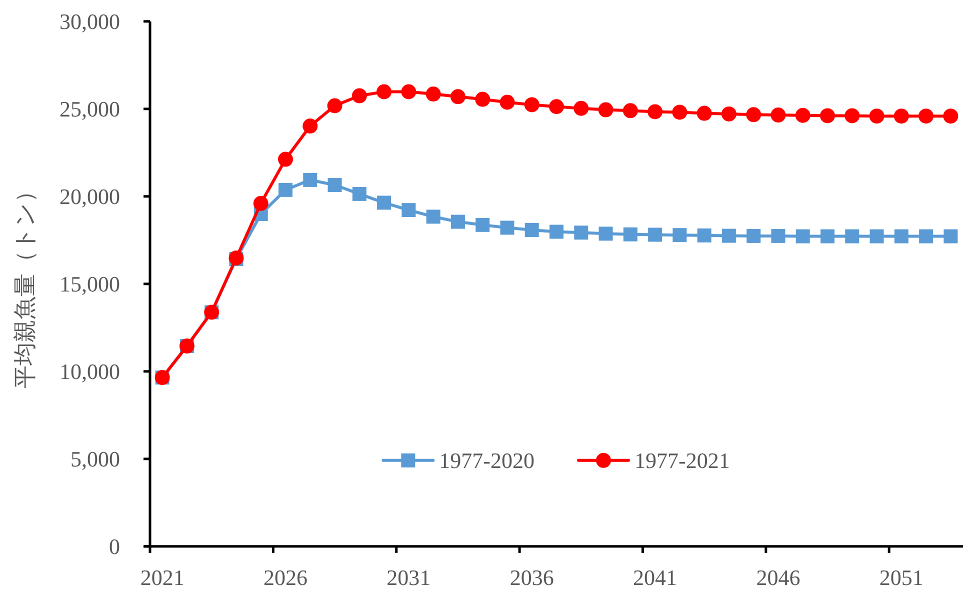  What do you see at coordinates (408, 577) in the screenshot?
I see `x-tick-label: 2031` at bounding box center [408, 577].